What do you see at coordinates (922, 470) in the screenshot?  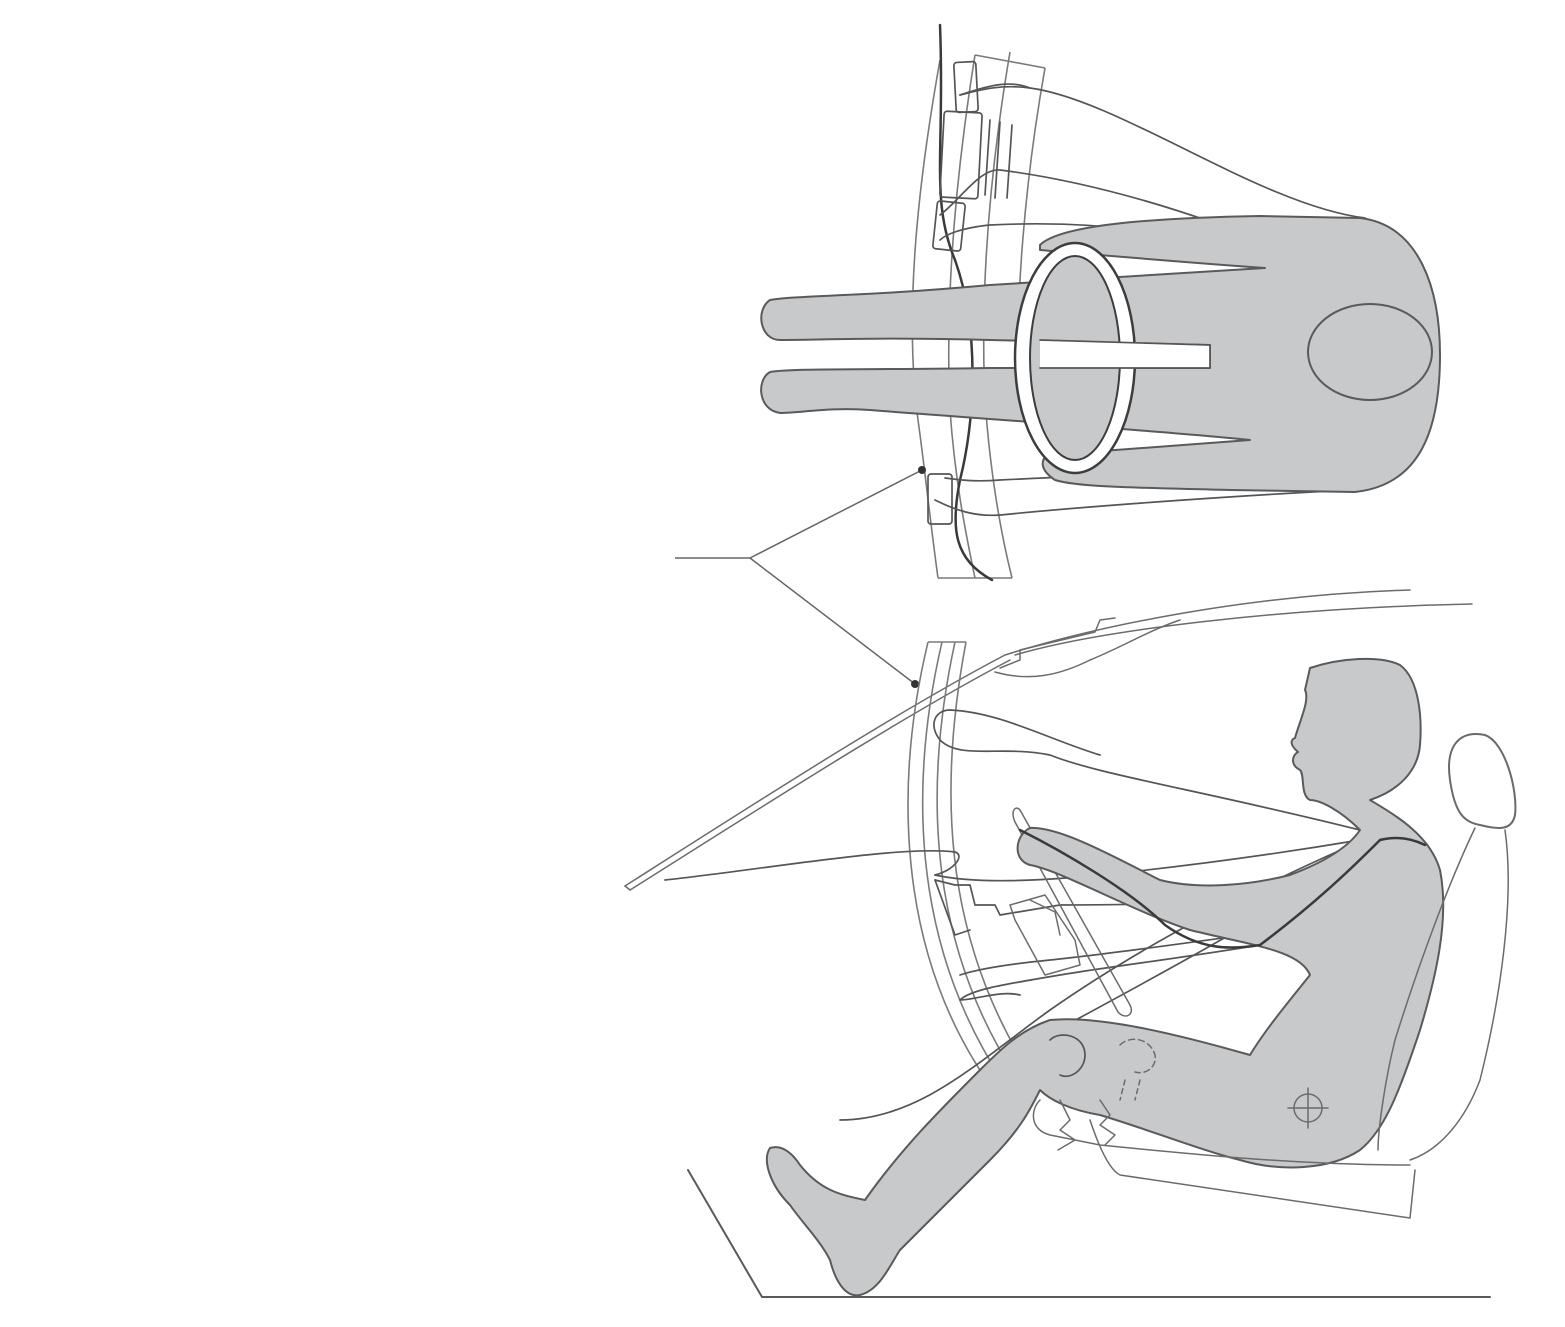 I see `callout-point-top` at bounding box center [922, 470].